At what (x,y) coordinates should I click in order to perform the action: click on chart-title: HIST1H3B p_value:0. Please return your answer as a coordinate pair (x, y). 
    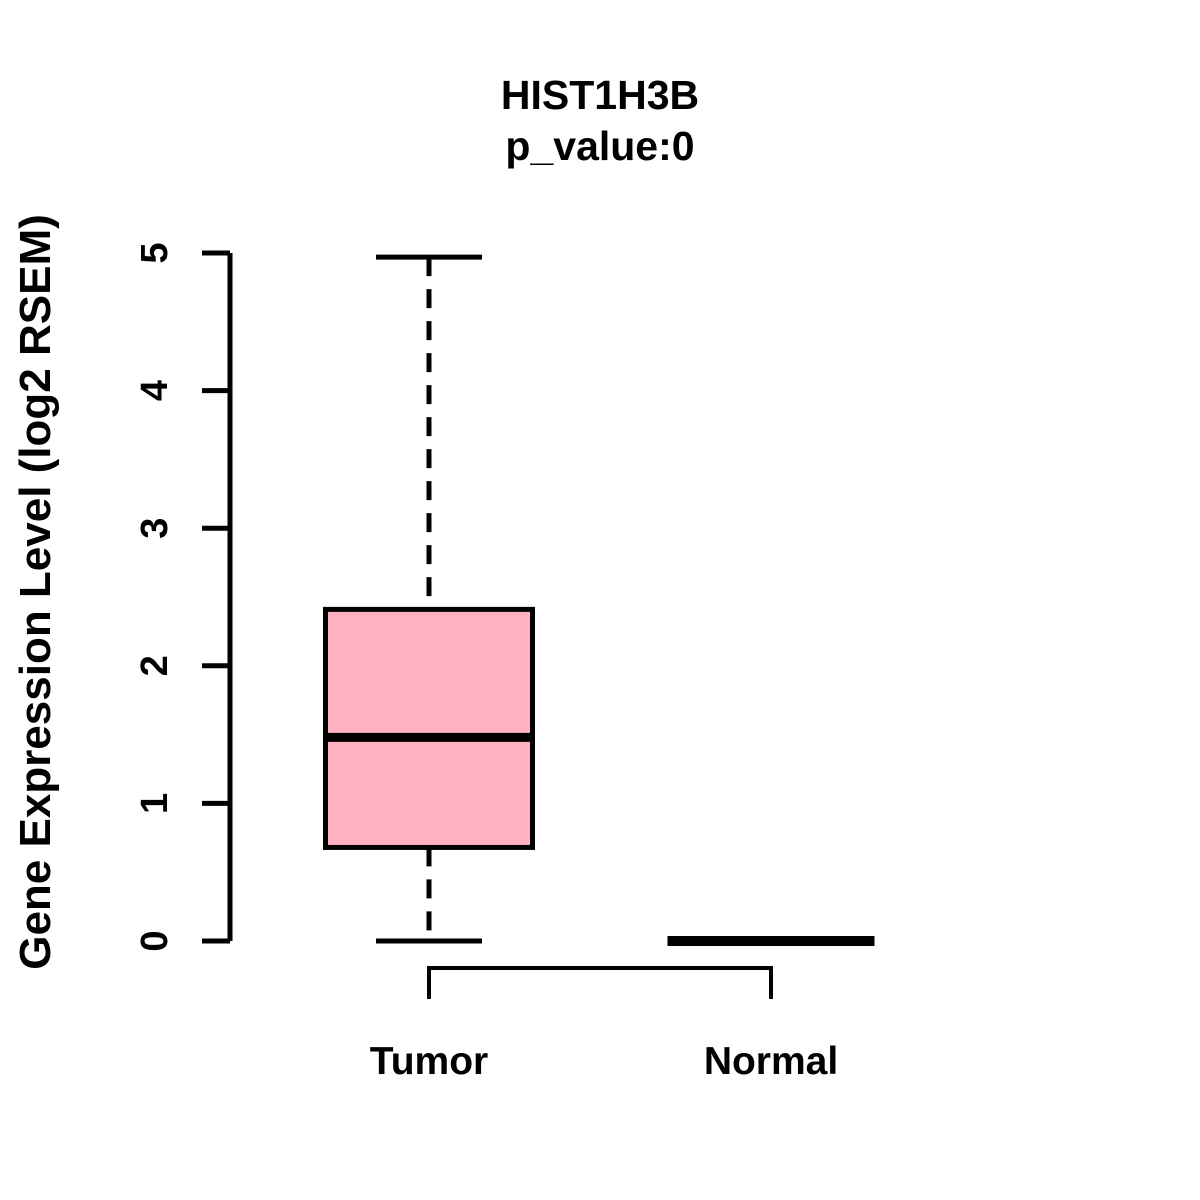
    Looking at the image, I should click on (600, 121).